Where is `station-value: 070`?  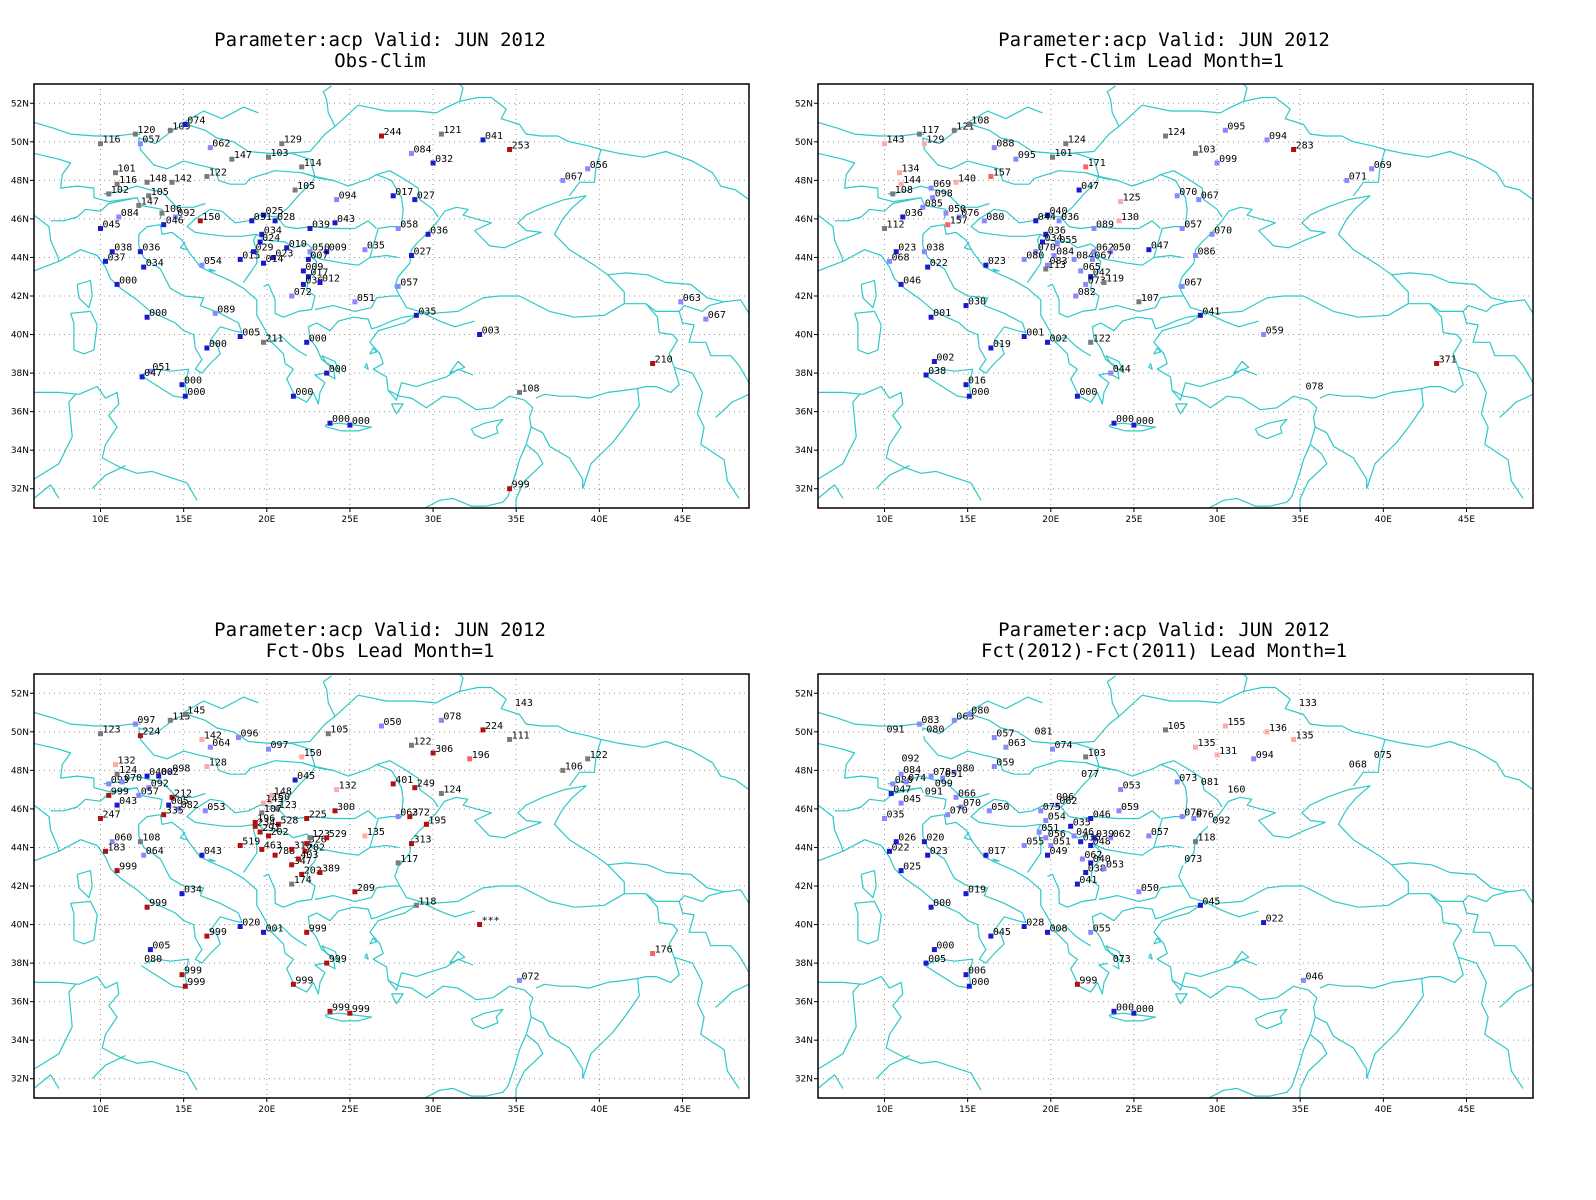
station-value: 070 is located at coordinates (959, 811).